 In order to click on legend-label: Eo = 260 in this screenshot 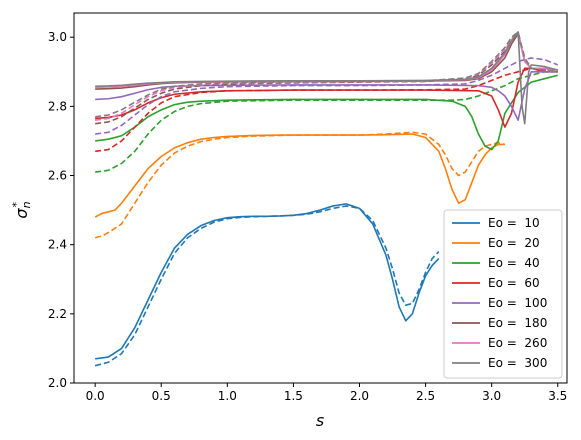, I will do `click(517, 343)`.